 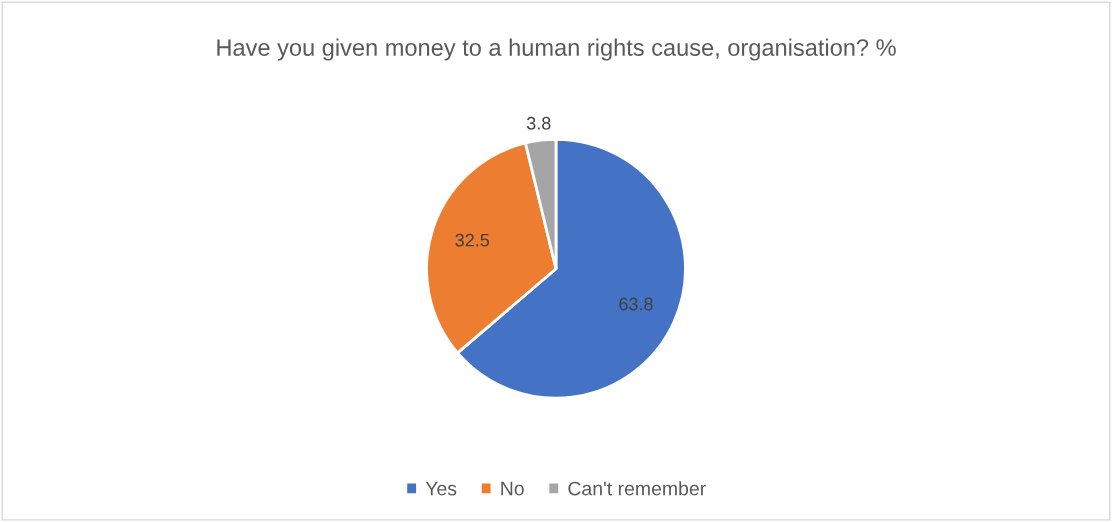 I want to click on data-label: 3.8, so click(x=538, y=123).